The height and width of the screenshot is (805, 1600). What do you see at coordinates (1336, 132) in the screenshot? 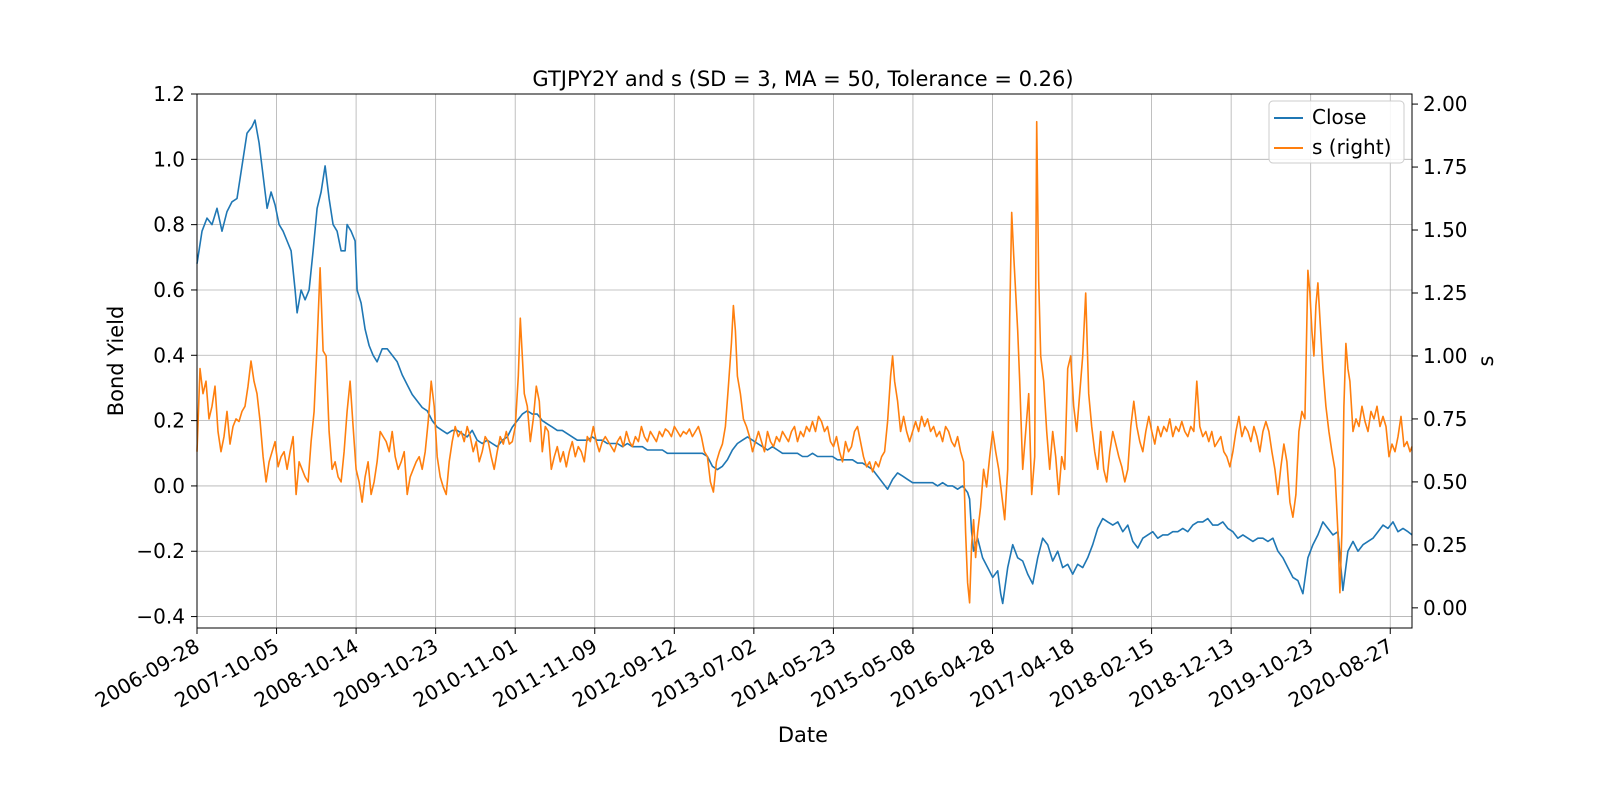
I see `legend: Close s (right)` at bounding box center [1336, 132].